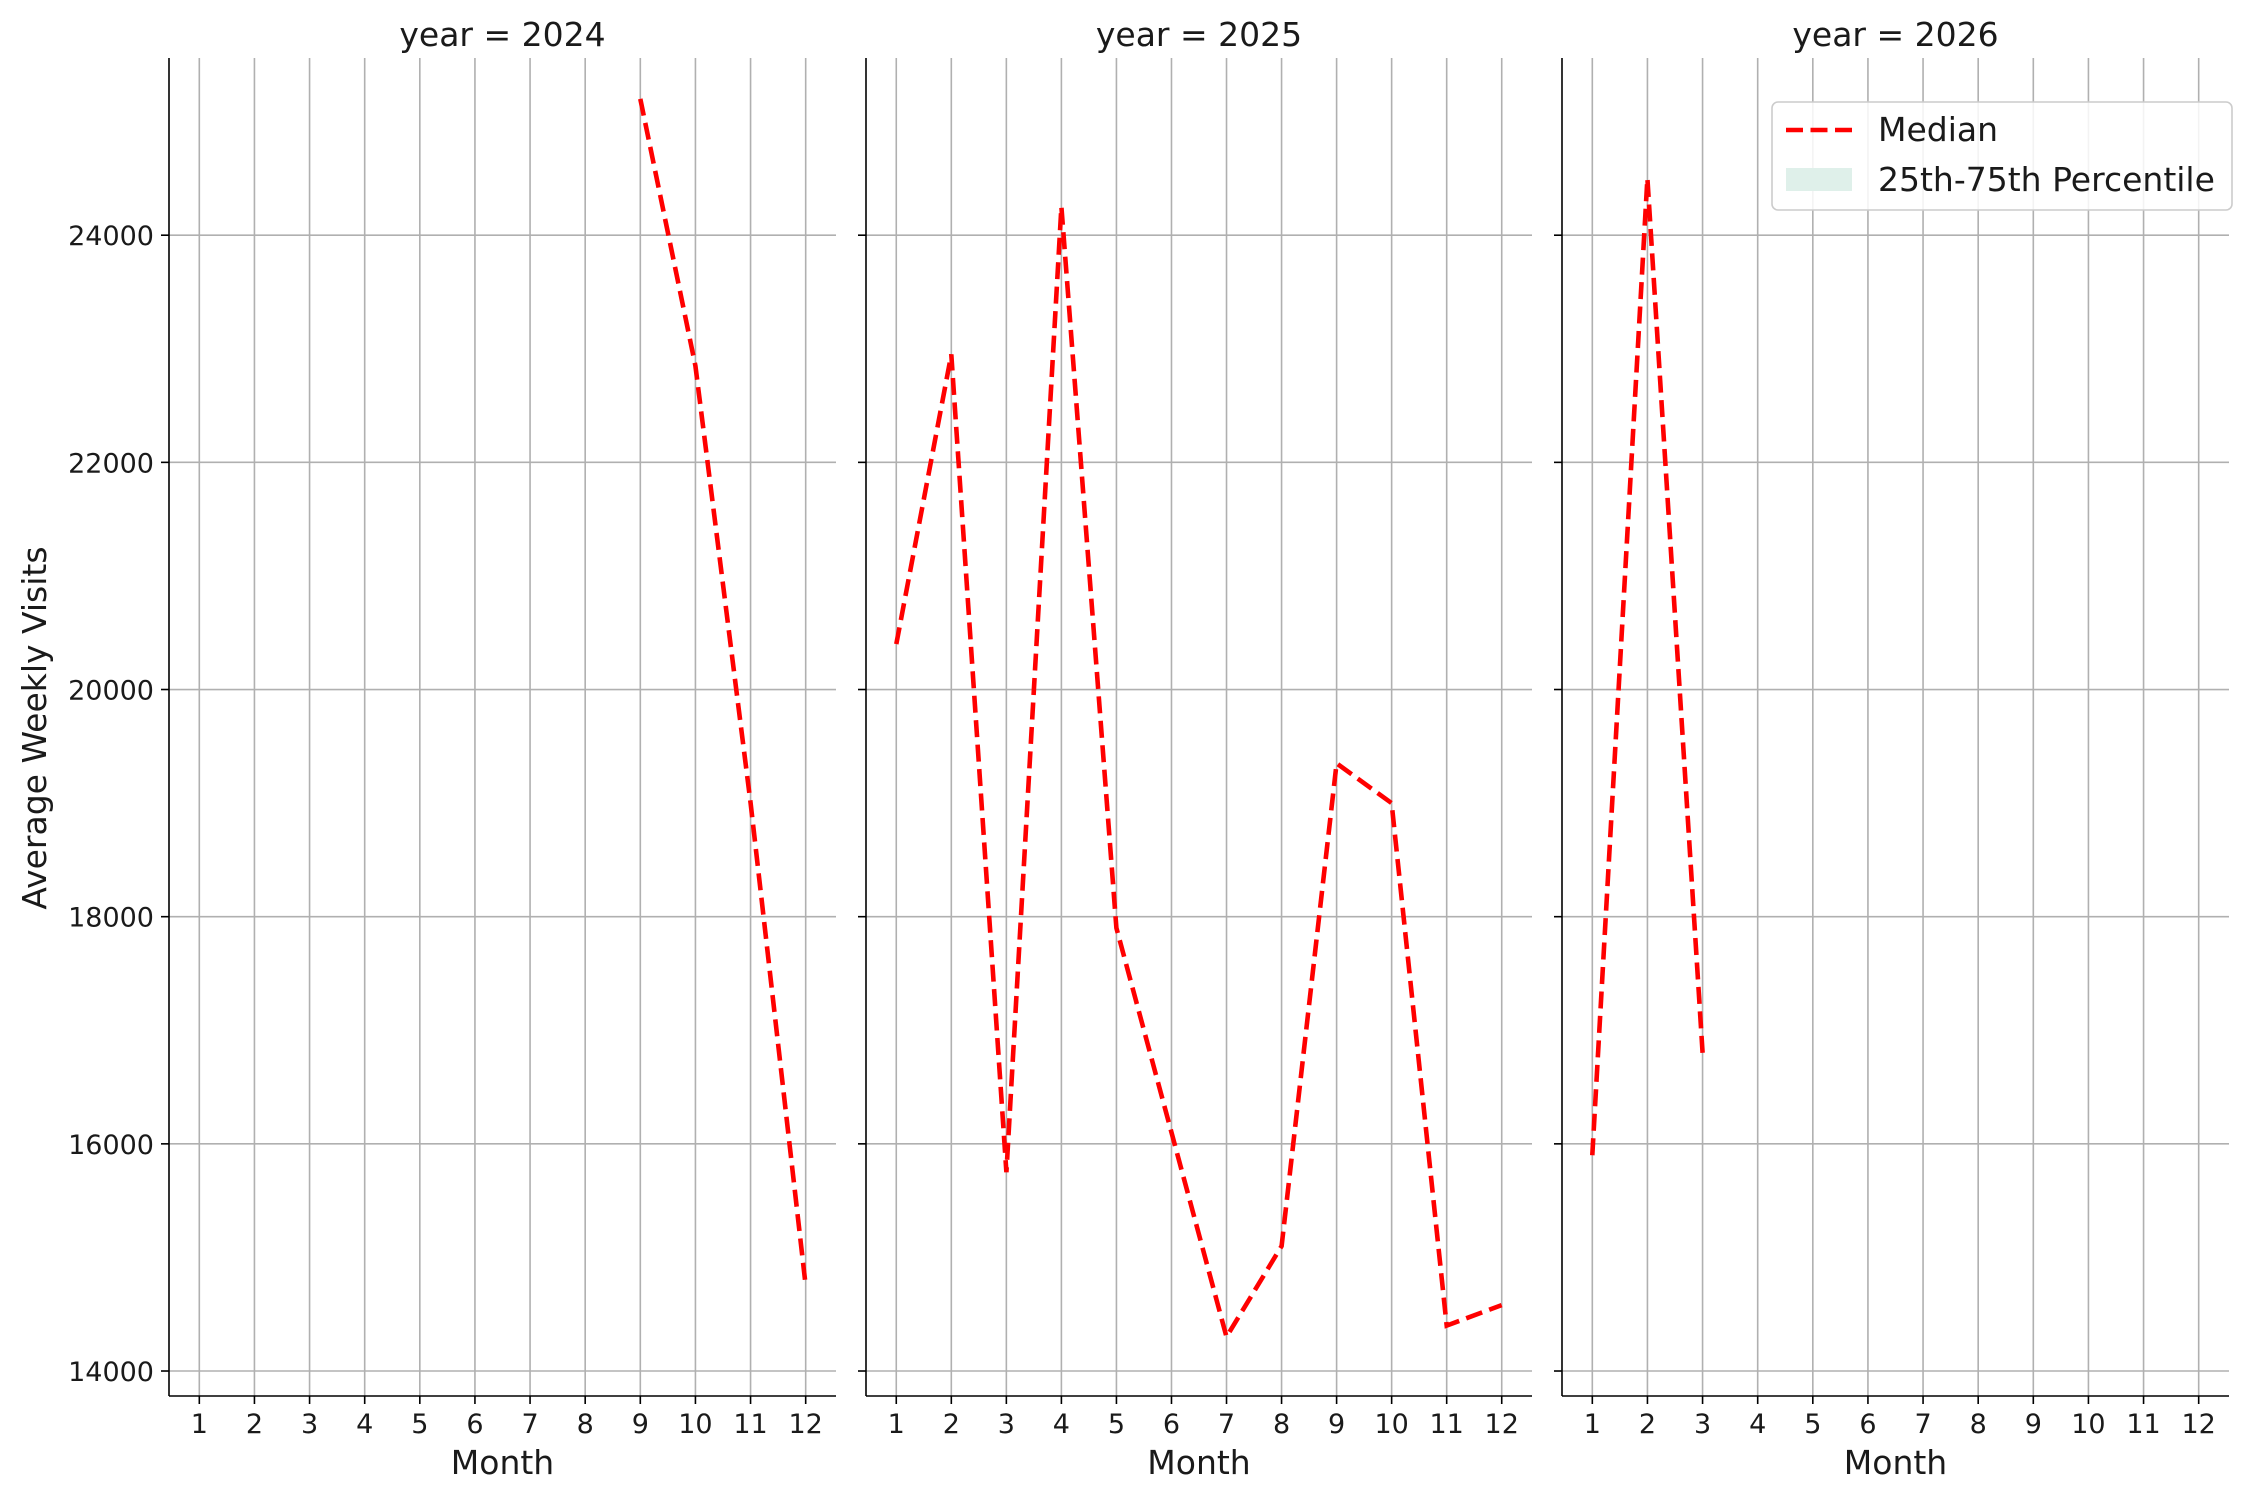 The height and width of the screenshot is (1500, 2250). What do you see at coordinates (1819, 179) in the screenshot?
I see `legend-percentile-swatch` at bounding box center [1819, 179].